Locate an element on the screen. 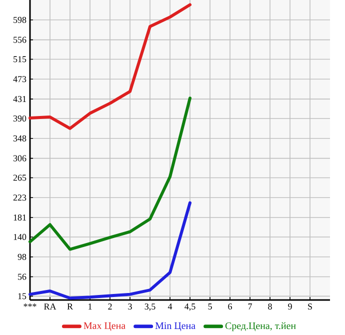  x-tick-label: 6 is located at coordinates (230, 307).